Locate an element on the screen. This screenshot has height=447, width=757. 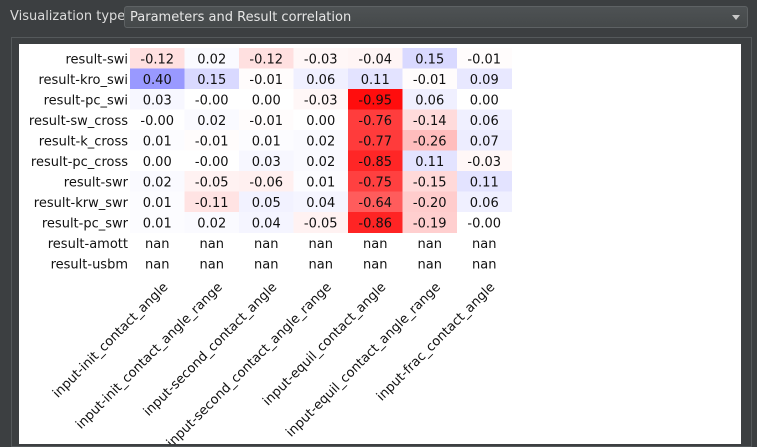
row-label-result-pc-swi: result-pc_swi is located at coordinates (86, 100).